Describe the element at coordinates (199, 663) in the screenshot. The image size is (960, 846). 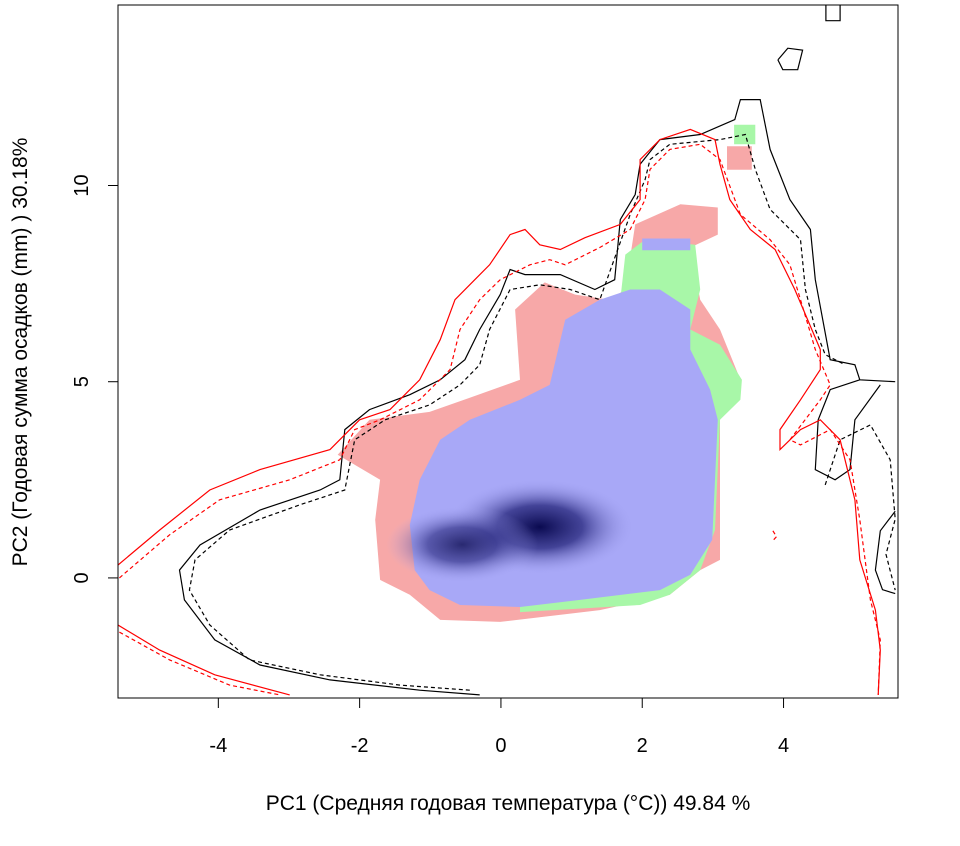
I see `contour-invaded-envelope-lower` at that location.